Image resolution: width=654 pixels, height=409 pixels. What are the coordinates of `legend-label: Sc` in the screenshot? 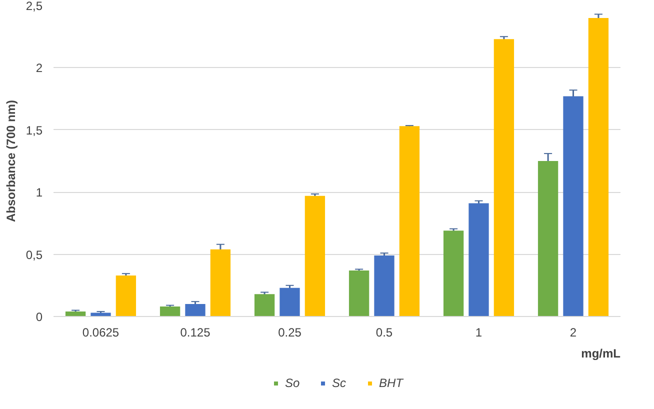 It's located at (340, 383).